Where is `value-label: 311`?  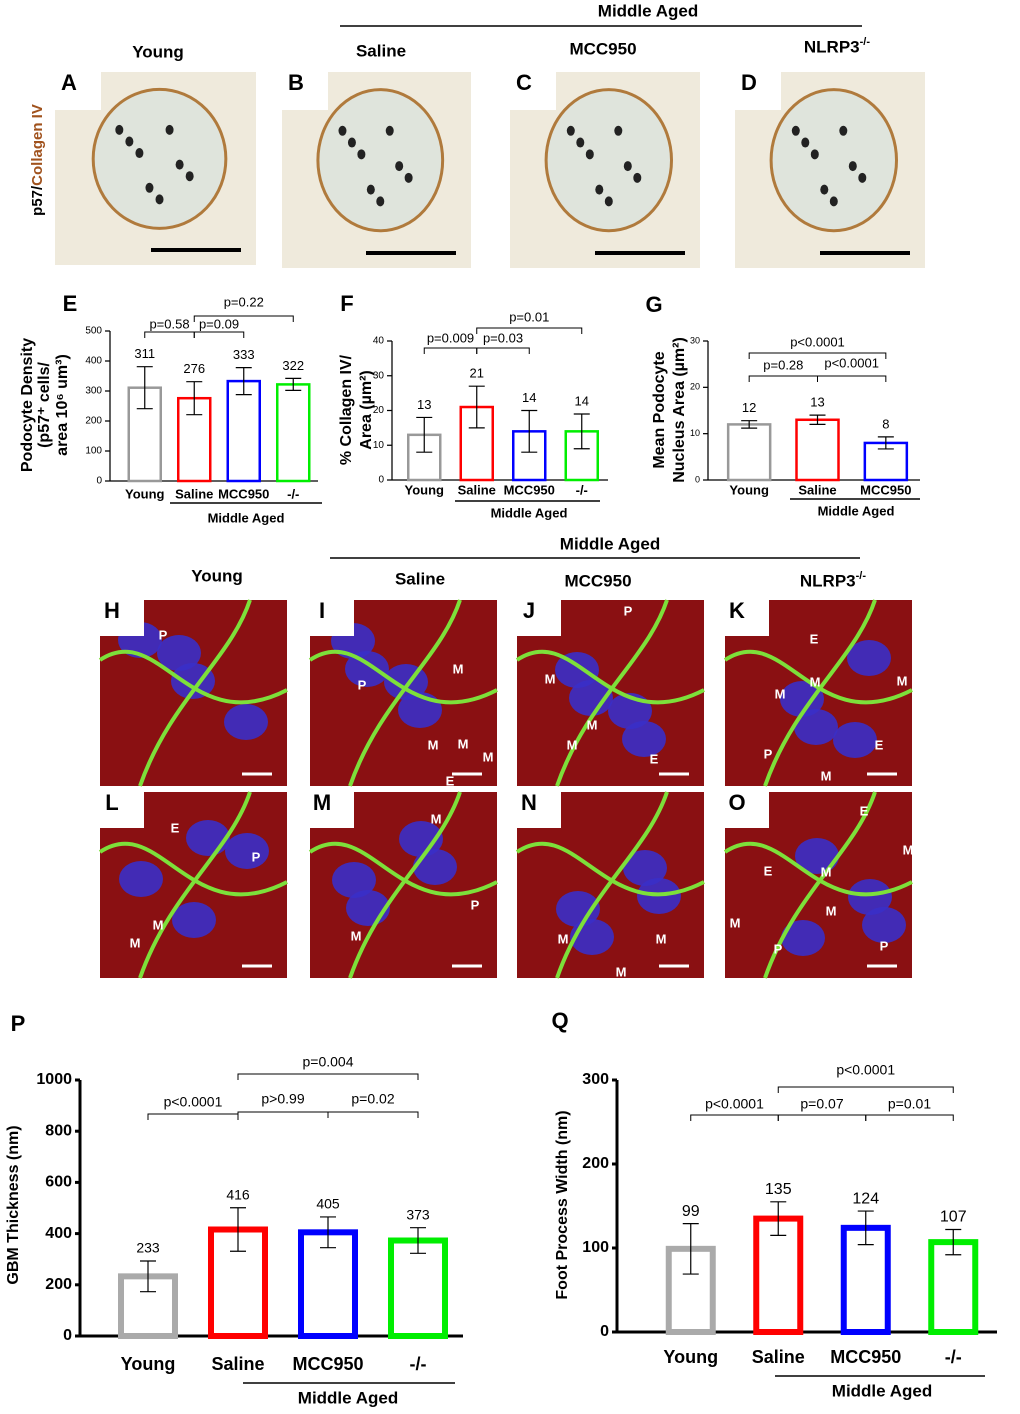 value-label: 311 is located at coordinates (144, 353).